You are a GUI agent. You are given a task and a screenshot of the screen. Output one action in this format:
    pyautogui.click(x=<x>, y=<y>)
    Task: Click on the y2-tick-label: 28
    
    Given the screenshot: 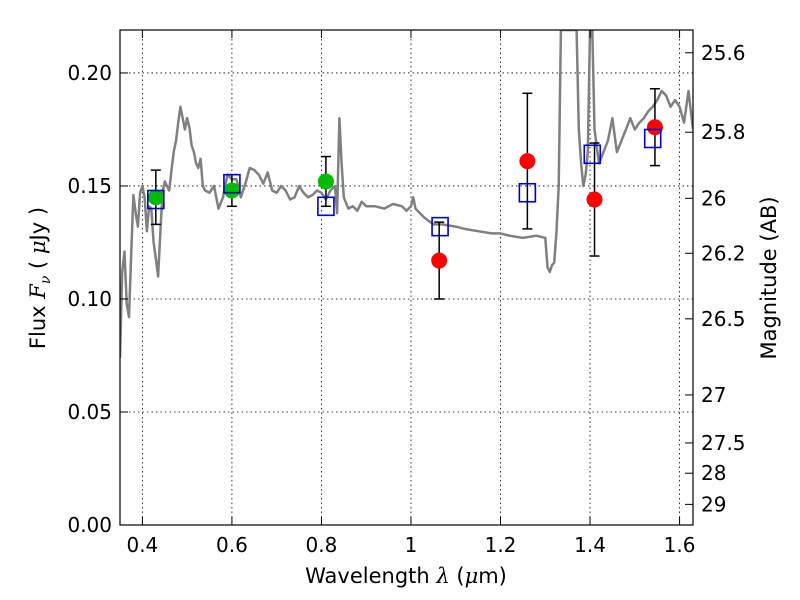 What is the action you would take?
    pyautogui.click(x=713, y=473)
    